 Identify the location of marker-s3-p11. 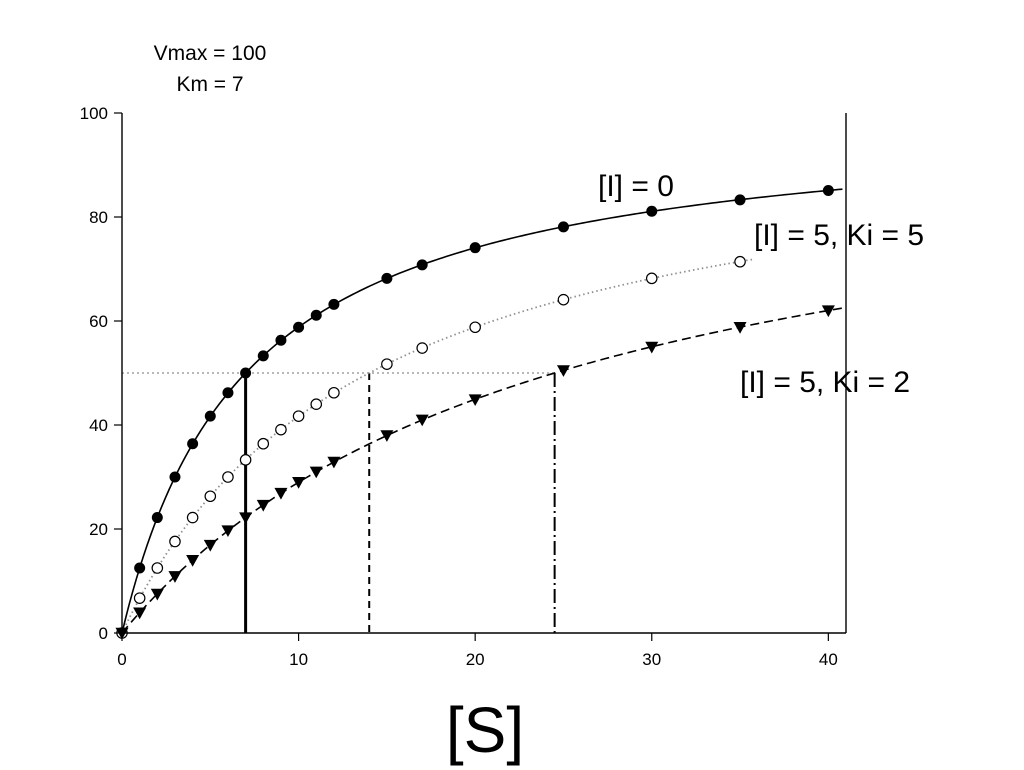
(299, 483).